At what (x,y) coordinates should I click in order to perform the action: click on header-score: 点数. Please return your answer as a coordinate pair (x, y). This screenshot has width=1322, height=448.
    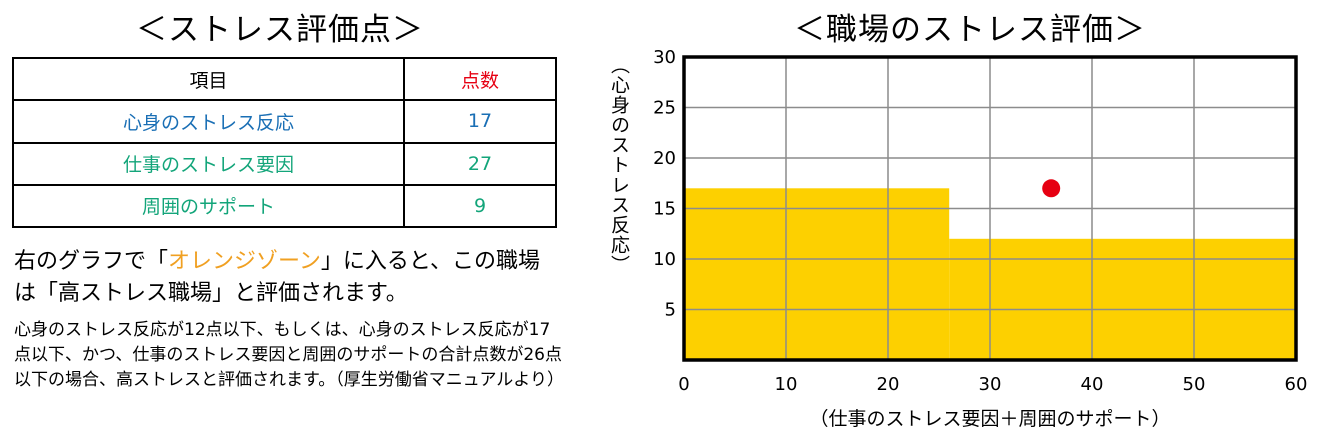
    Looking at the image, I should click on (480, 79).